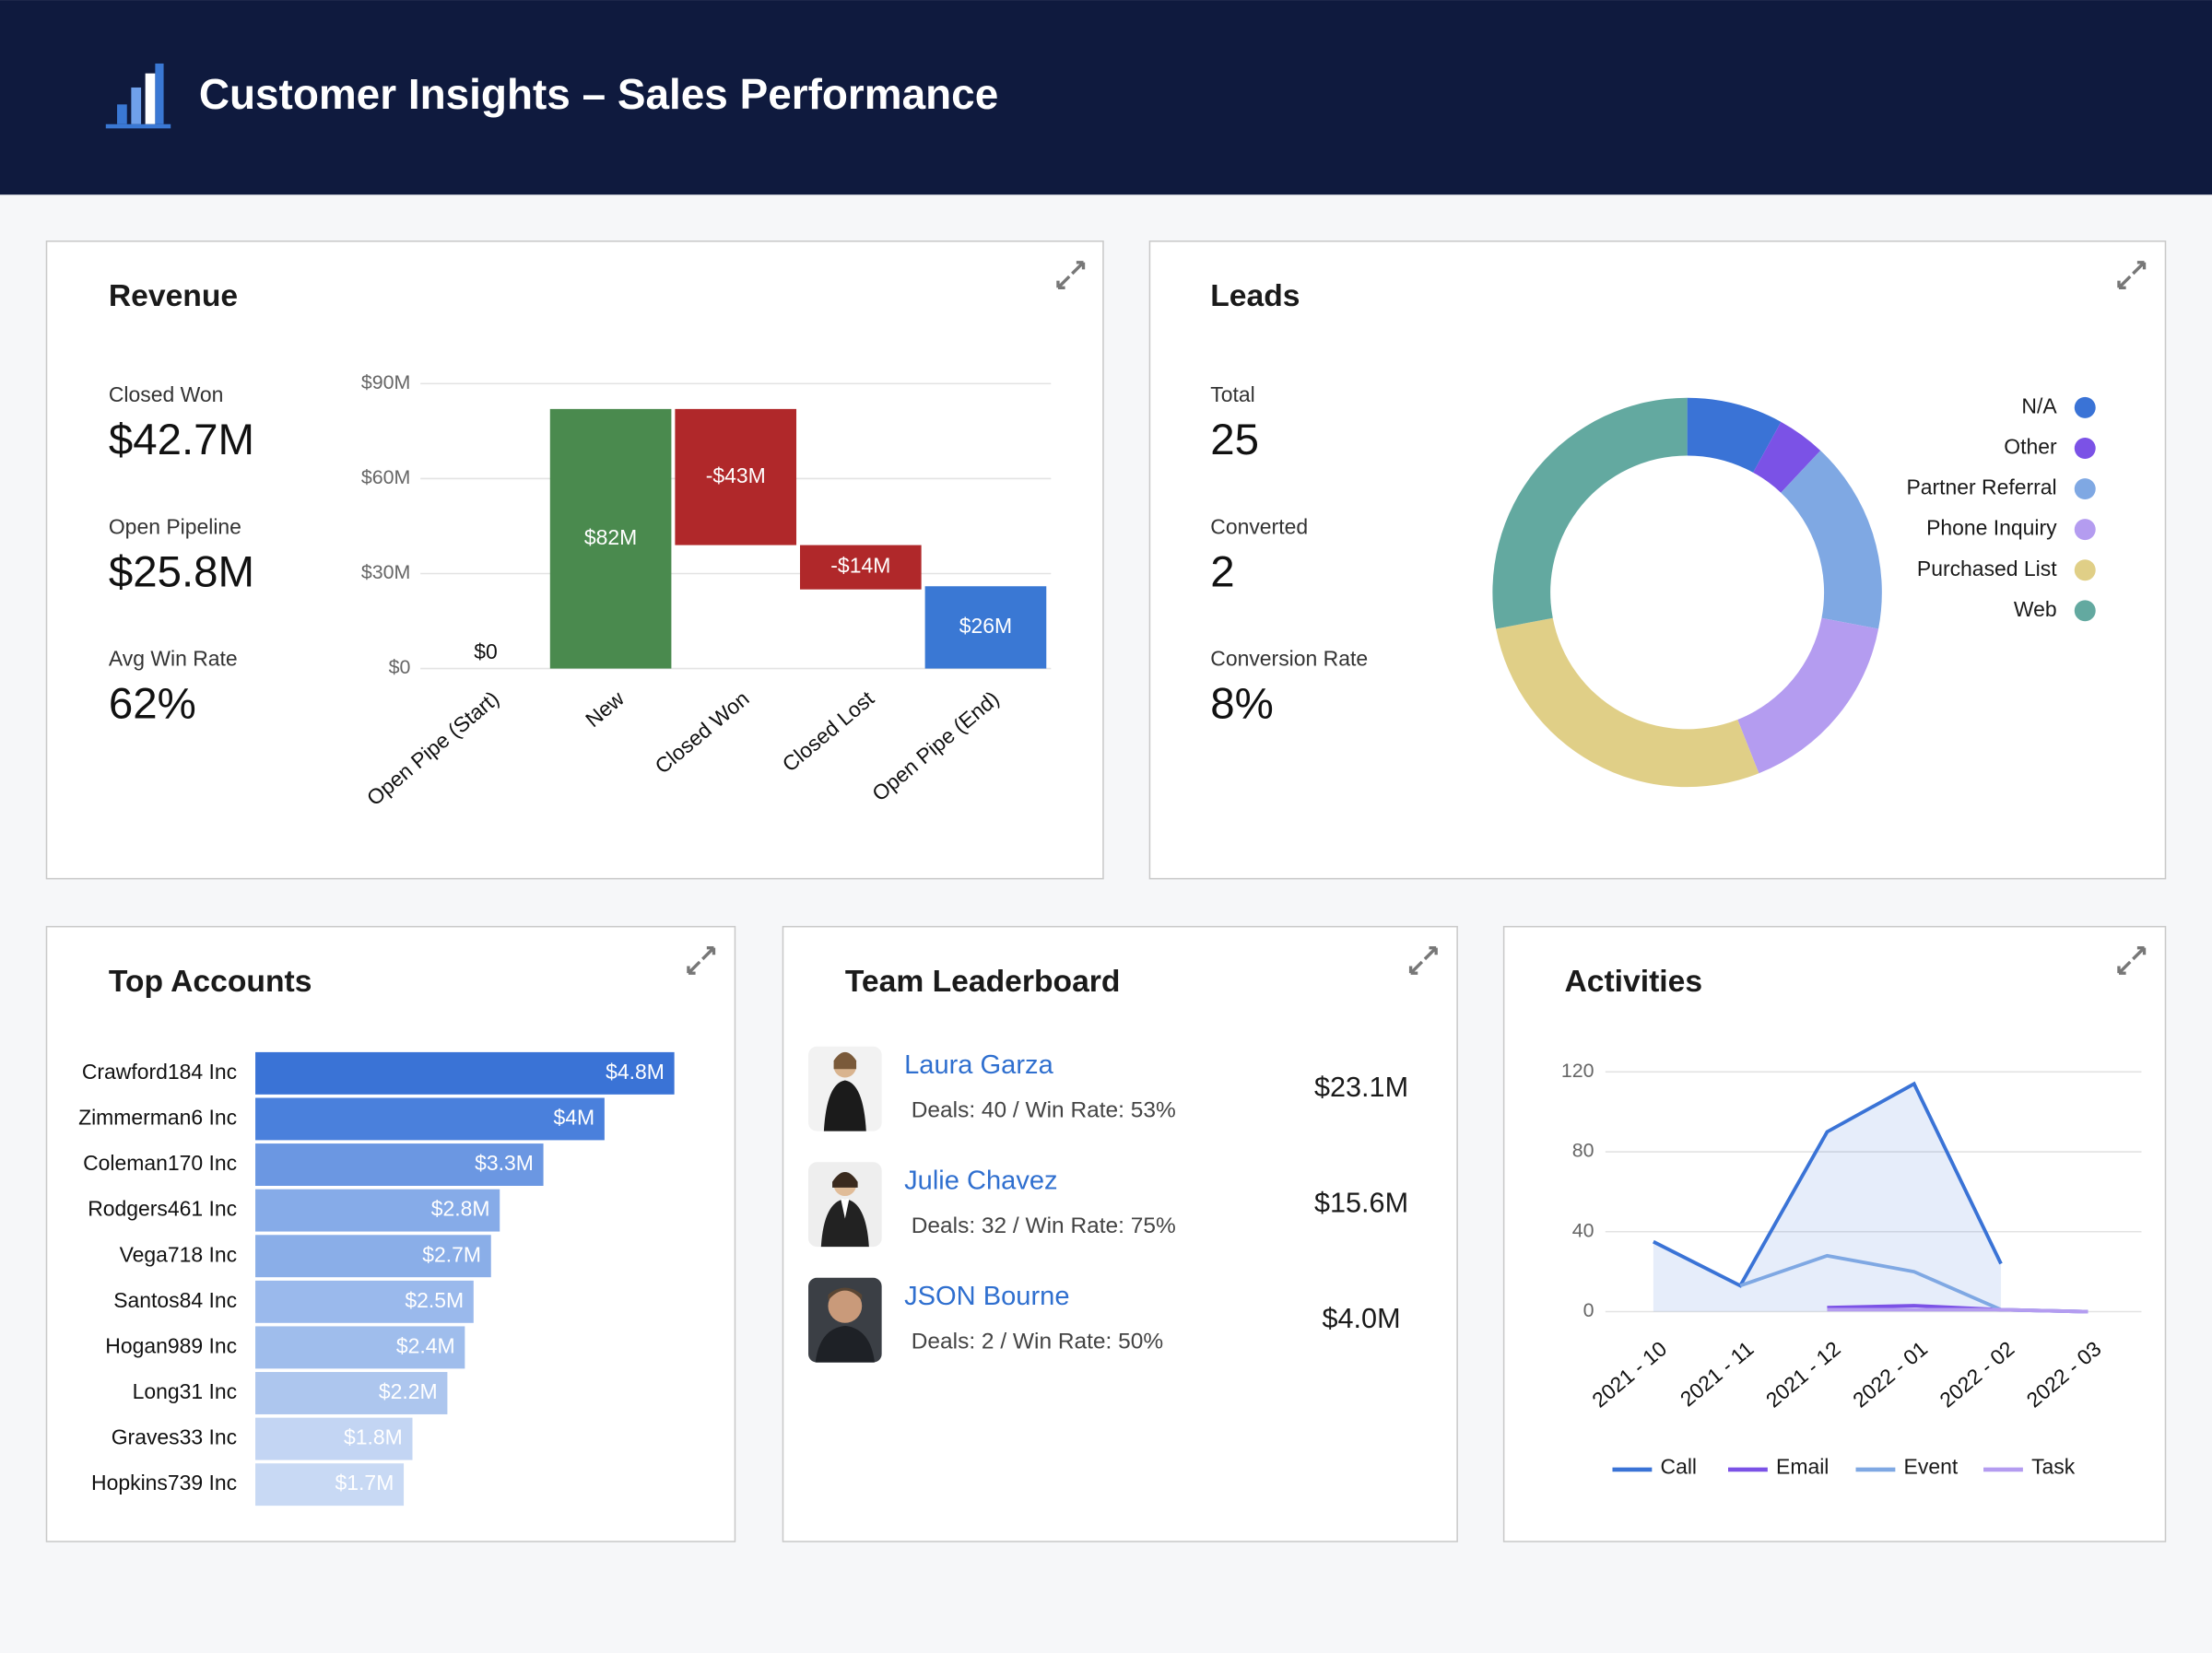  What do you see at coordinates (1361, 1202) in the screenshot?
I see `rep-amount: $15.6M` at bounding box center [1361, 1202].